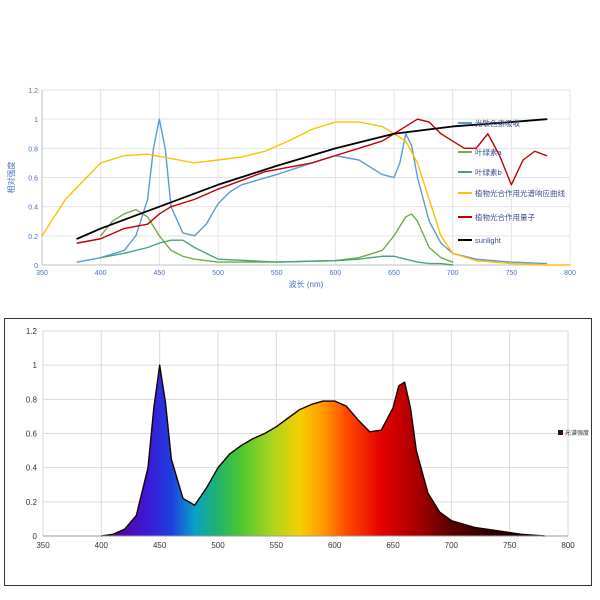 The image size is (600, 600). I want to click on legend-label: 植物光合作用量子, so click(505, 217).